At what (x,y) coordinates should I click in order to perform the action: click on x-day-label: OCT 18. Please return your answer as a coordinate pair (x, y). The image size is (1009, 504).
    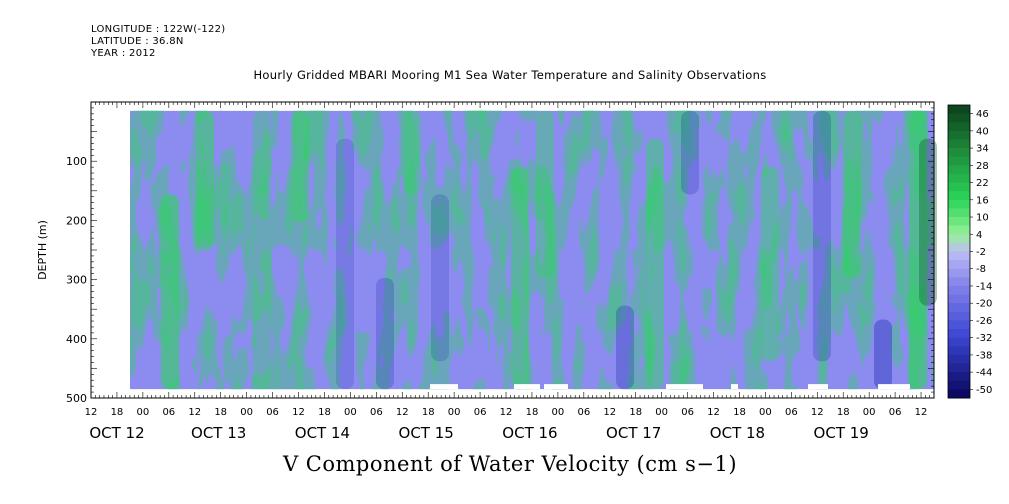
    Looking at the image, I should click on (737, 433).